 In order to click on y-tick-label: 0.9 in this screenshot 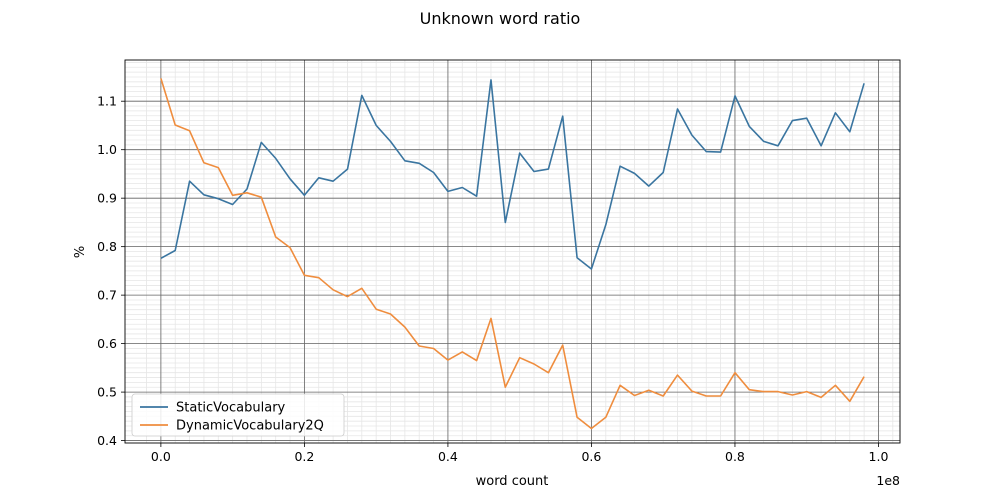, I will do `click(107, 198)`.